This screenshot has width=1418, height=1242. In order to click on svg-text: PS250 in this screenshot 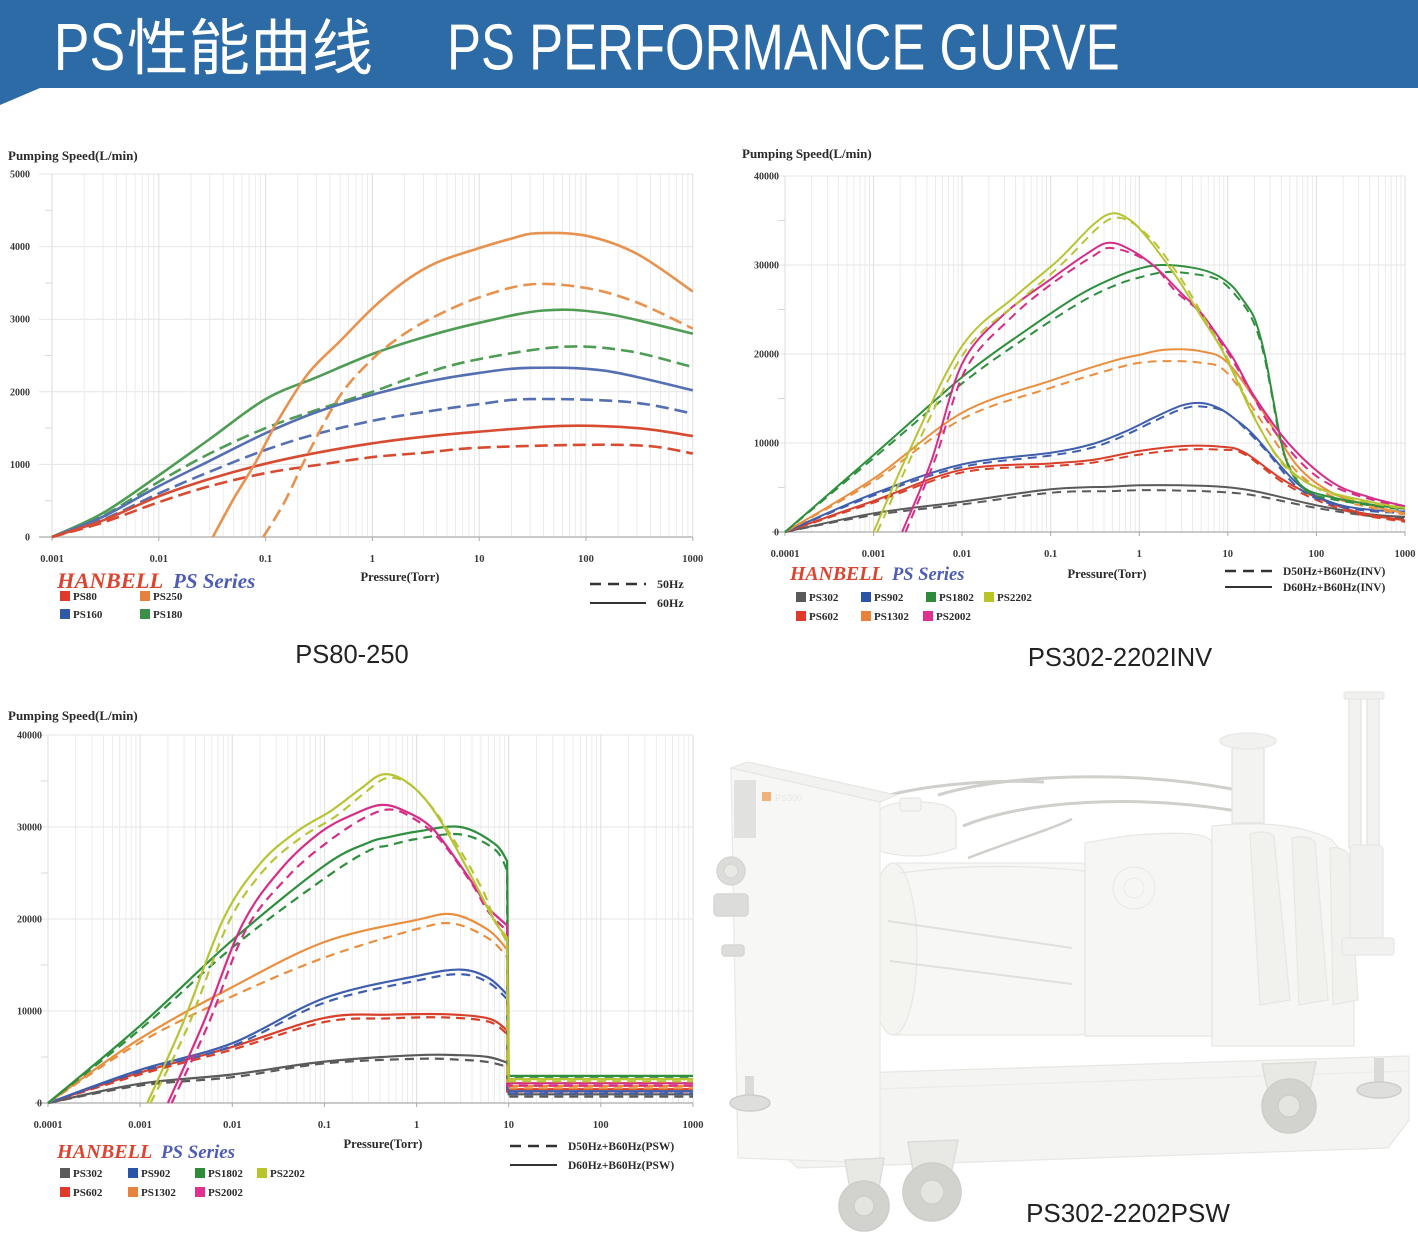, I will do `click(168, 597)`.